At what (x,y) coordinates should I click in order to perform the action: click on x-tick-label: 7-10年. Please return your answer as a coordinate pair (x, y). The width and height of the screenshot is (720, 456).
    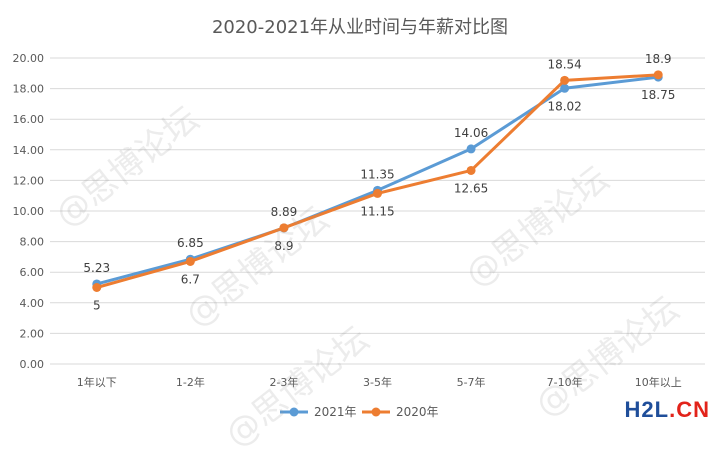
    Looking at the image, I should click on (565, 382).